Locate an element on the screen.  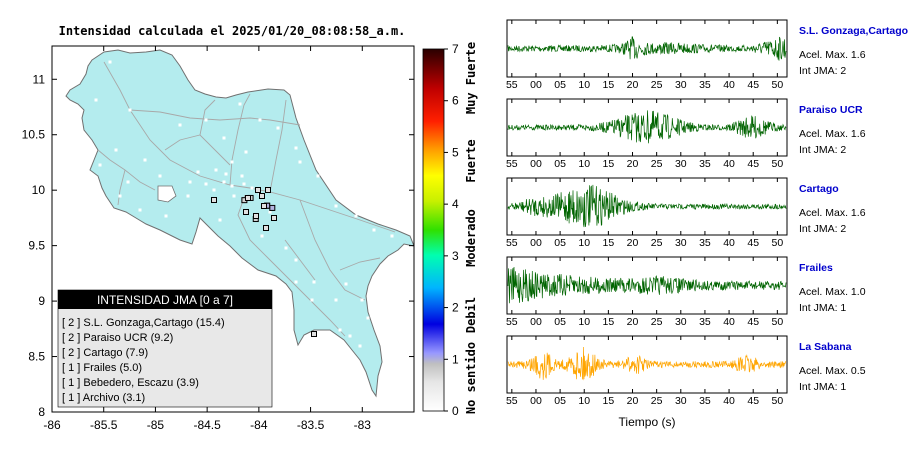
colorbar-label: Moderado is located at coordinates (471, 238).